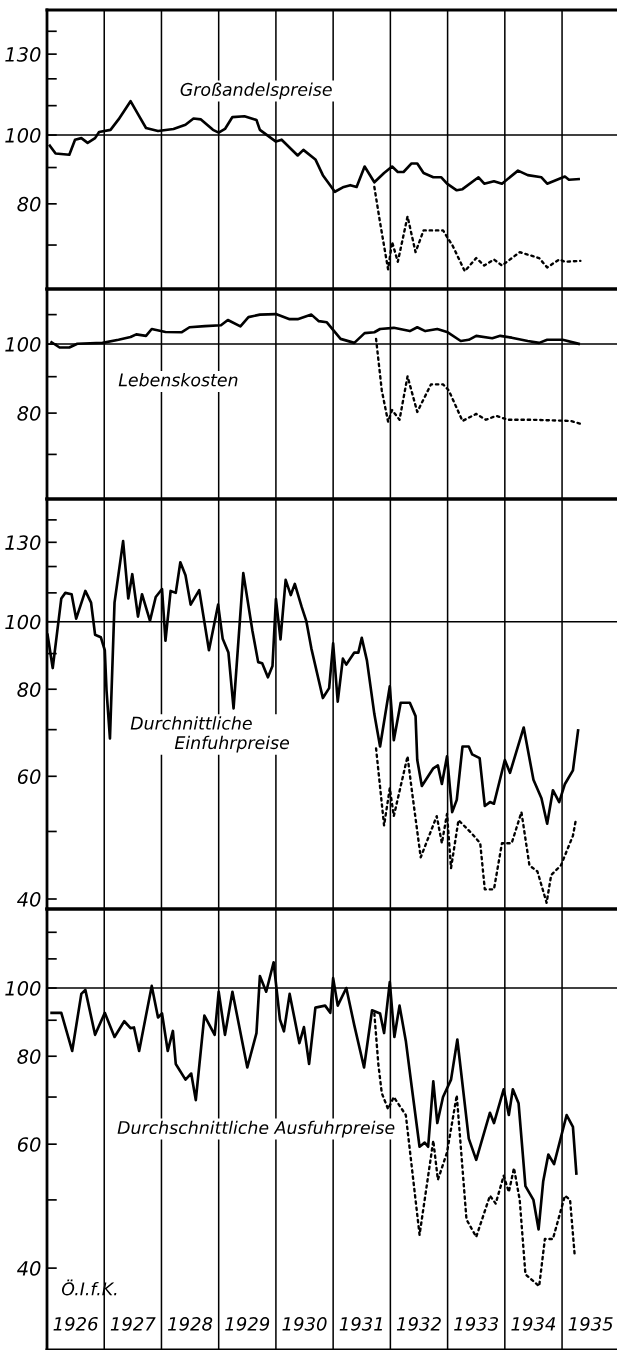 This screenshot has height=1350, width=617. What do you see at coordinates (256, 1129) in the screenshot?
I see `text: Durchschnittliche Ausfuhrpreise` at bounding box center [256, 1129].